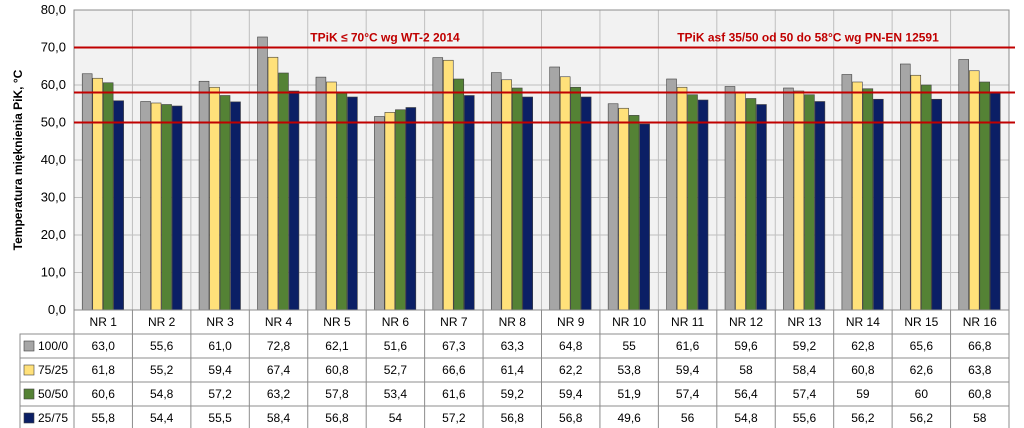  I want to click on data-label: 55,2, so click(162, 370).